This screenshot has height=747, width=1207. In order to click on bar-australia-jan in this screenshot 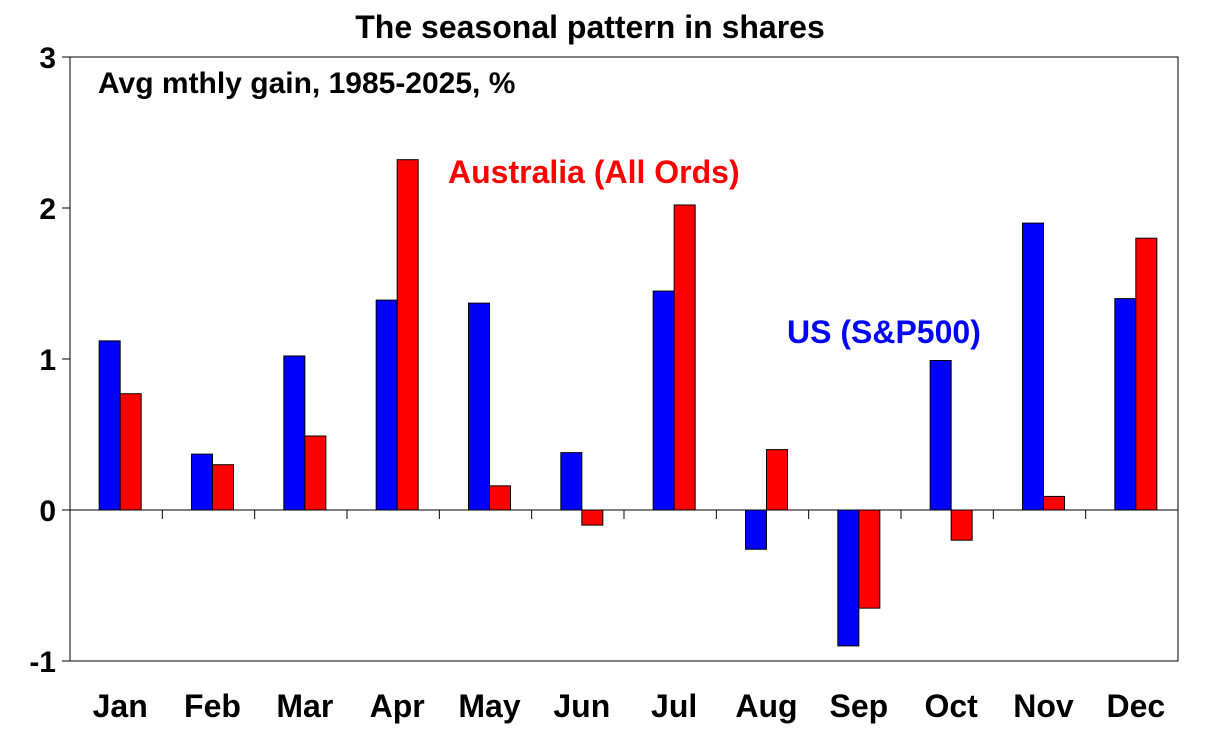, I will do `click(130, 452)`.